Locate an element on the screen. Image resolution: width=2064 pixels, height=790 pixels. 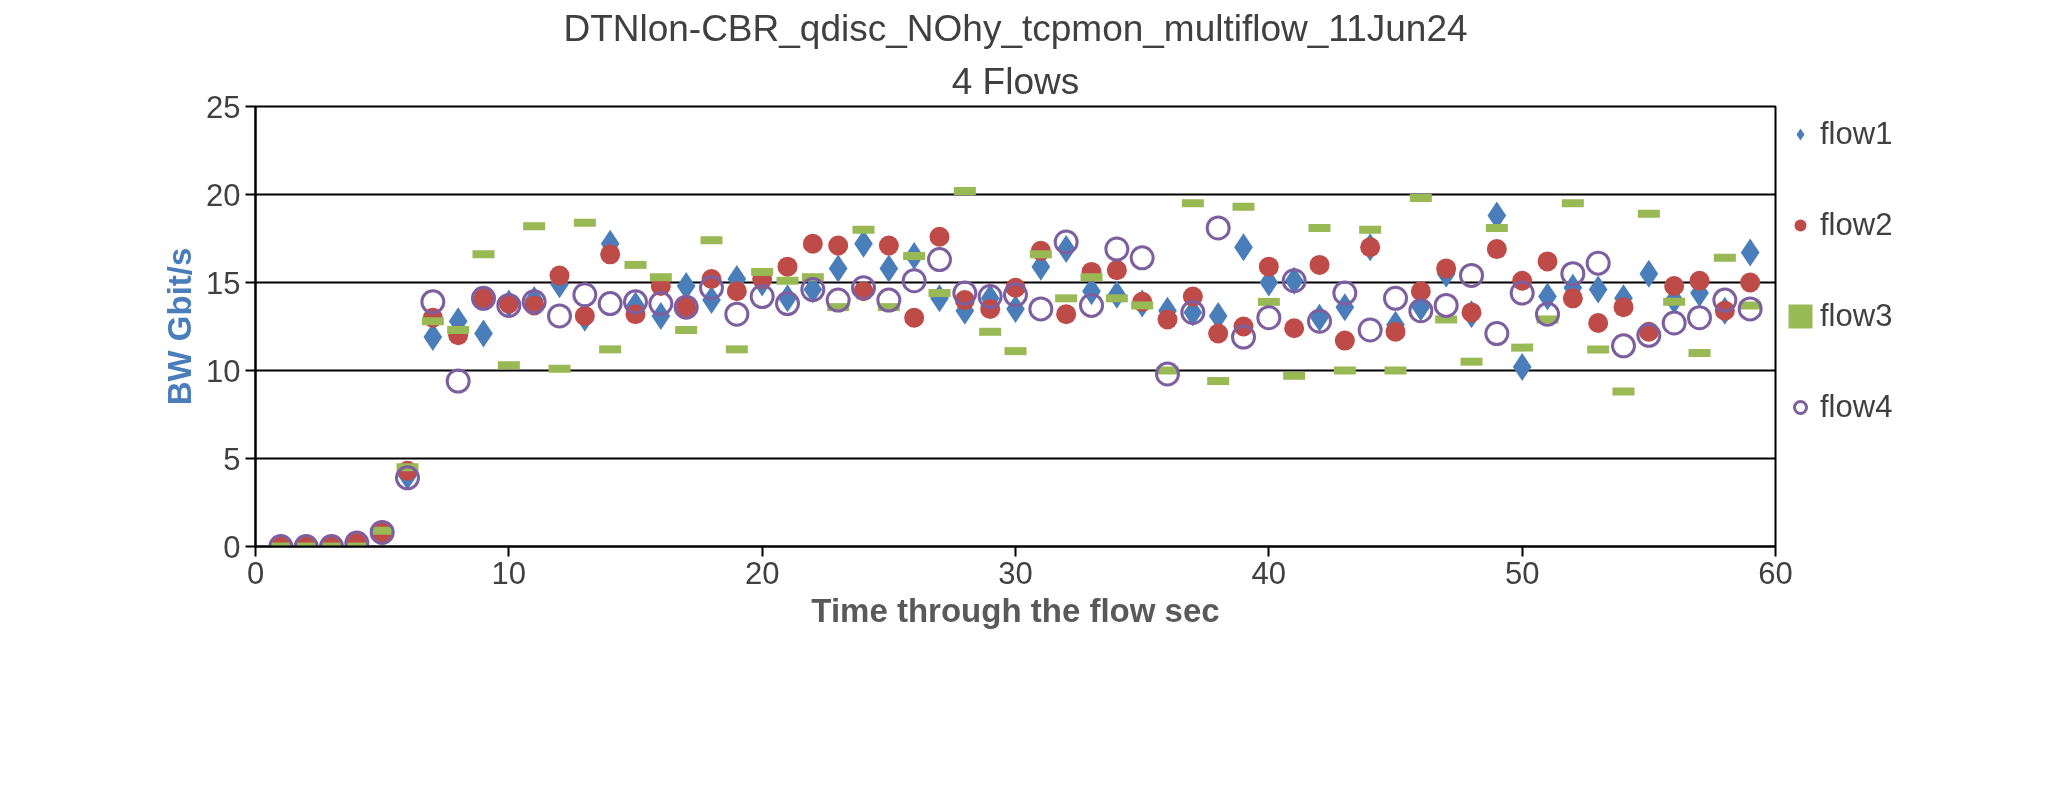
y-tick-label: 15 is located at coordinates (223, 283).